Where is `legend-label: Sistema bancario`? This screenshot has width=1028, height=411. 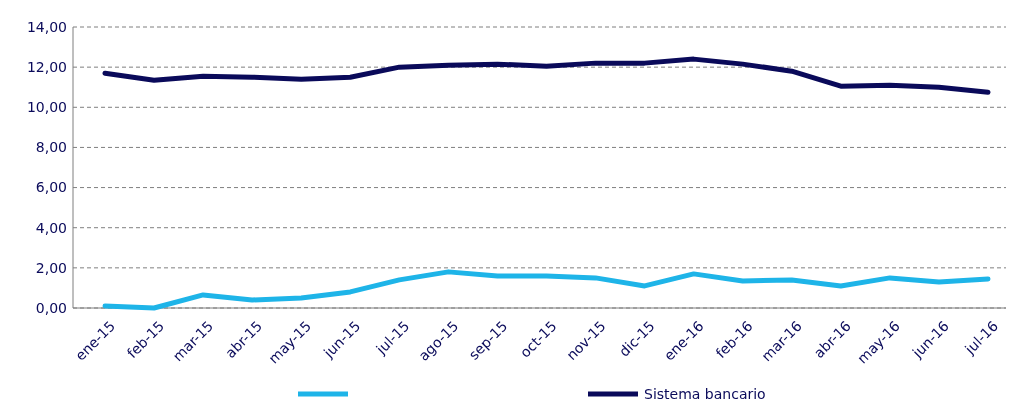 legend-label: Sistema bancario is located at coordinates (705, 394).